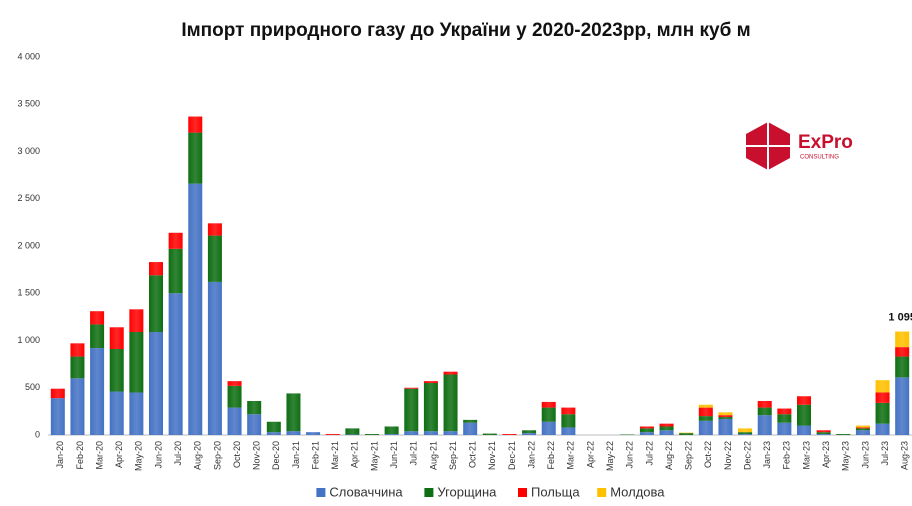 The image size is (912, 506). I want to click on x-tick-label: Mar-20, so click(99, 455).